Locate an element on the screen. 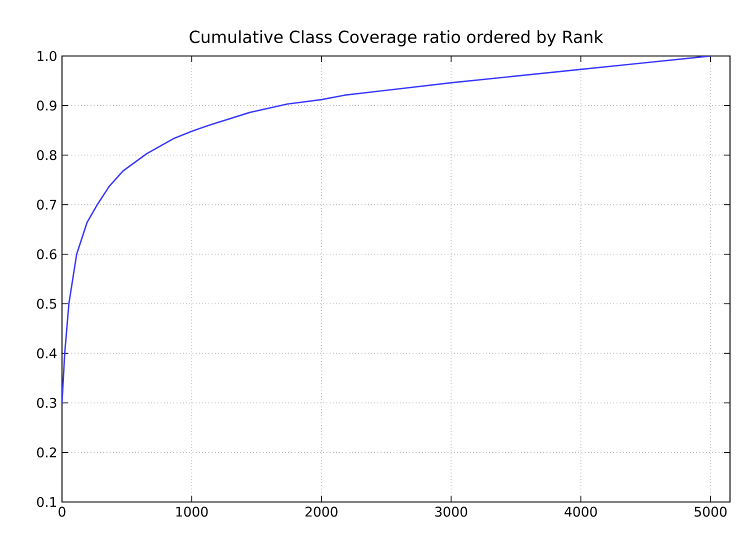 This screenshot has height=536, width=740. chart-title: Cumulative Class Coverage ratio ordered by Rank is located at coordinates (397, 38).